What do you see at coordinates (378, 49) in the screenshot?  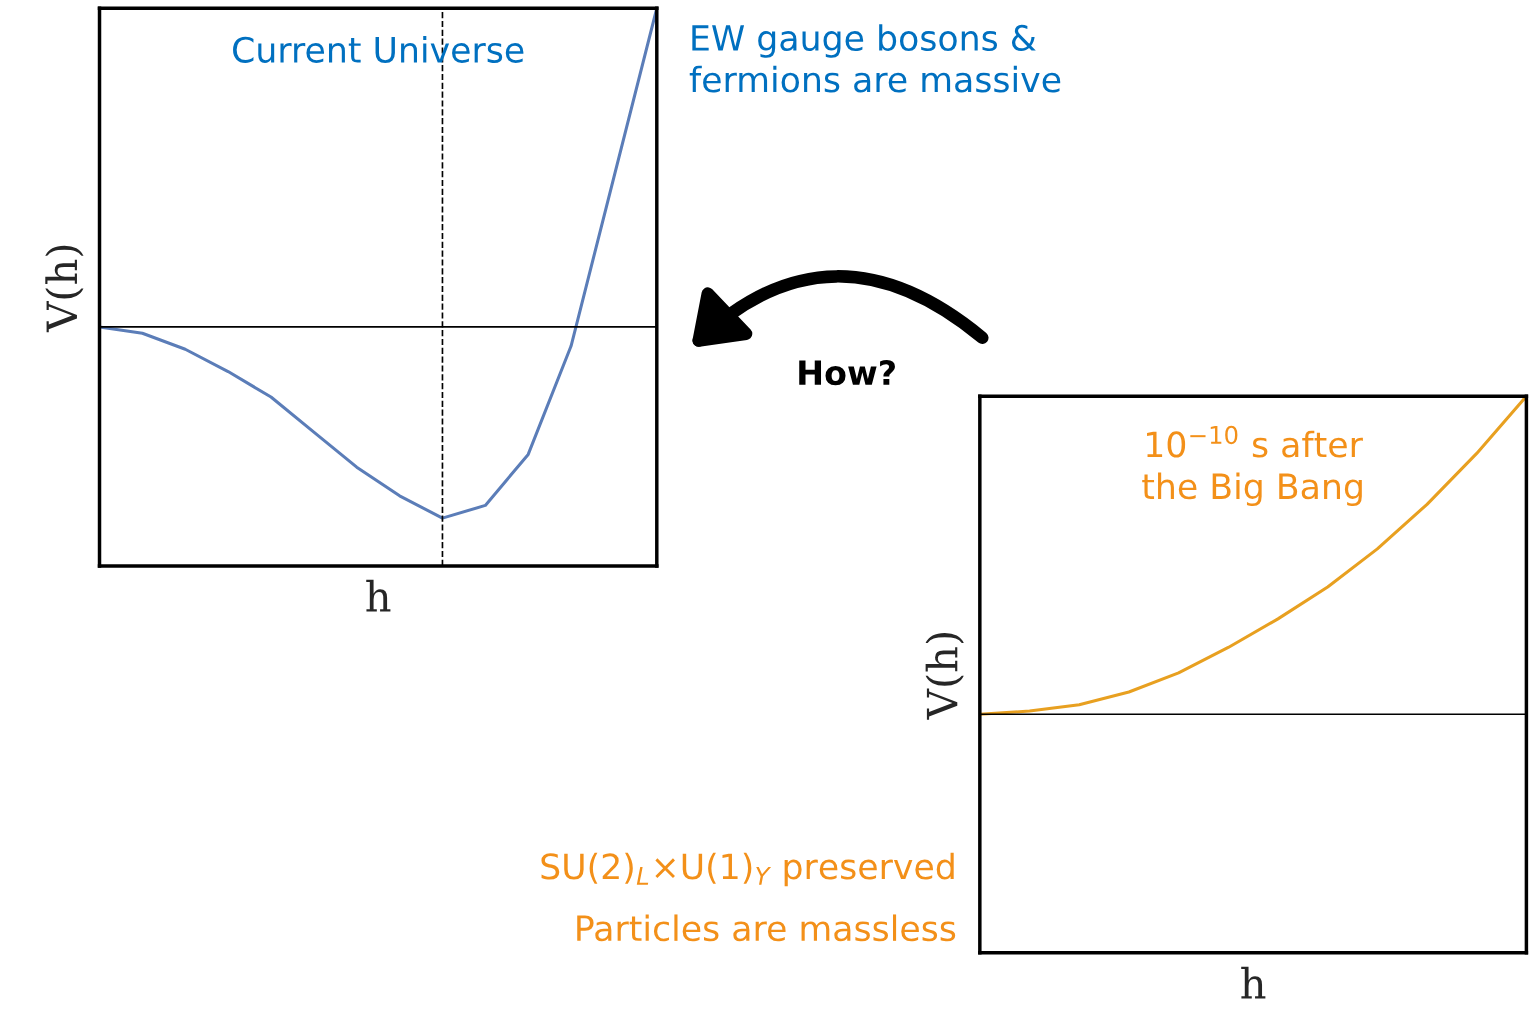 I see `annotation: Current Universe` at bounding box center [378, 49].